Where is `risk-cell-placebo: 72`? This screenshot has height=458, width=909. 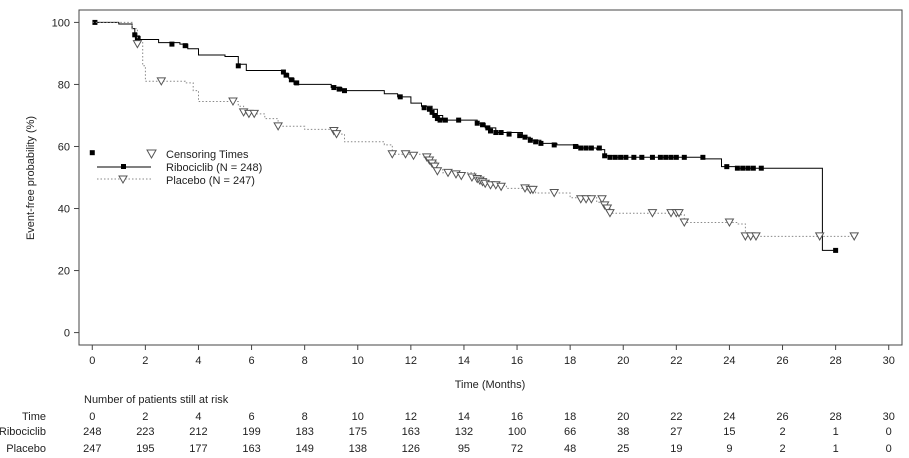 risk-cell-placebo: 72 is located at coordinates (517, 449).